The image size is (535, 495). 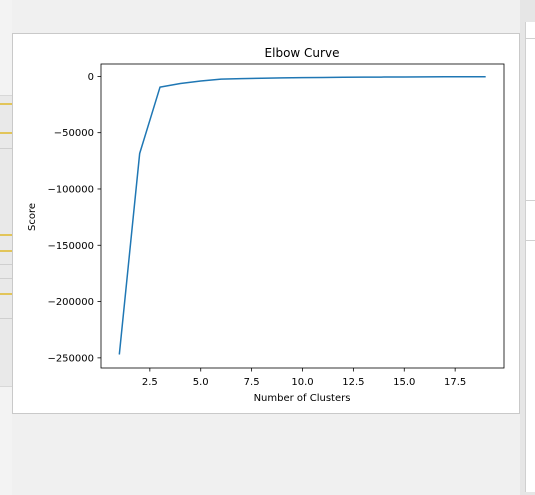 I want to click on x-tick-label: 17.5, so click(x=455, y=382).